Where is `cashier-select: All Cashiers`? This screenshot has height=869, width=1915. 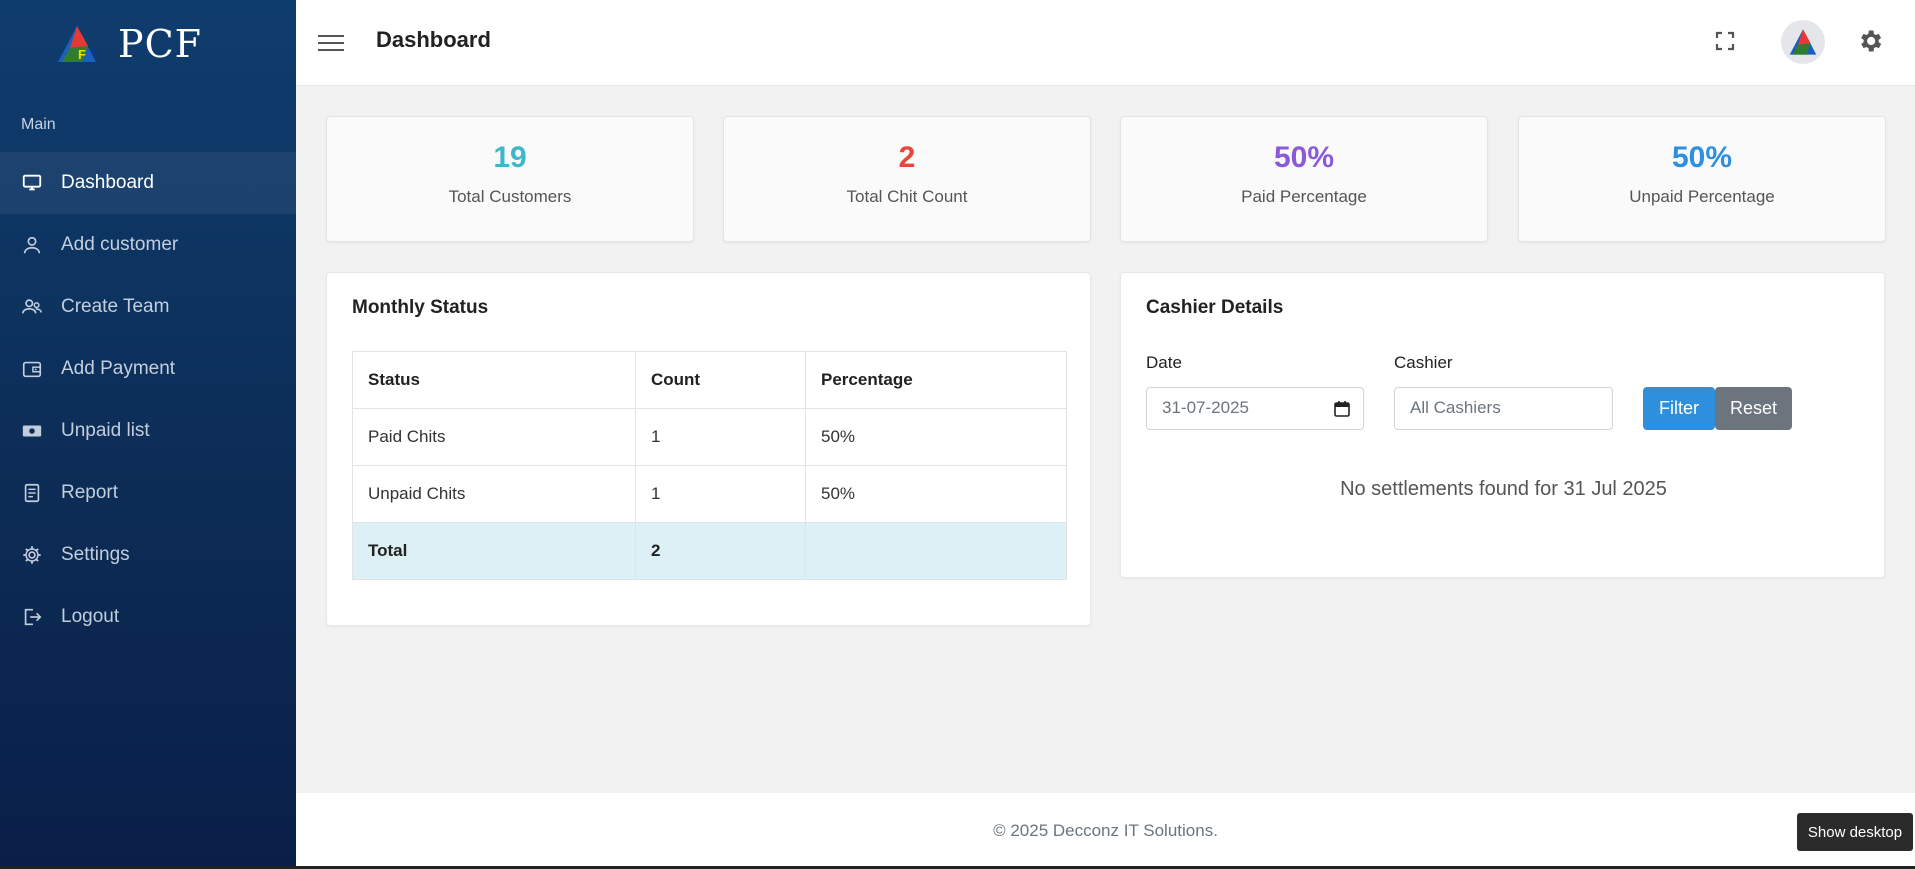 cashier-select: All Cashiers is located at coordinates (1503, 408).